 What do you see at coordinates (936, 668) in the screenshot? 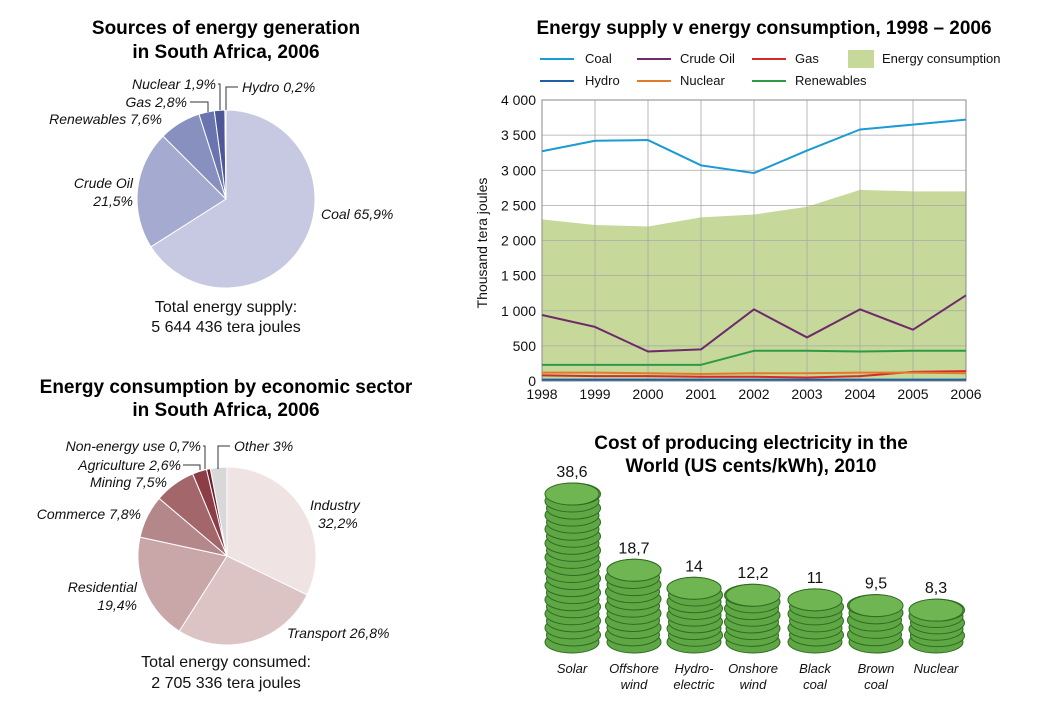
I see `coin-stack-category-label: Nuclear` at bounding box center [936, 668].